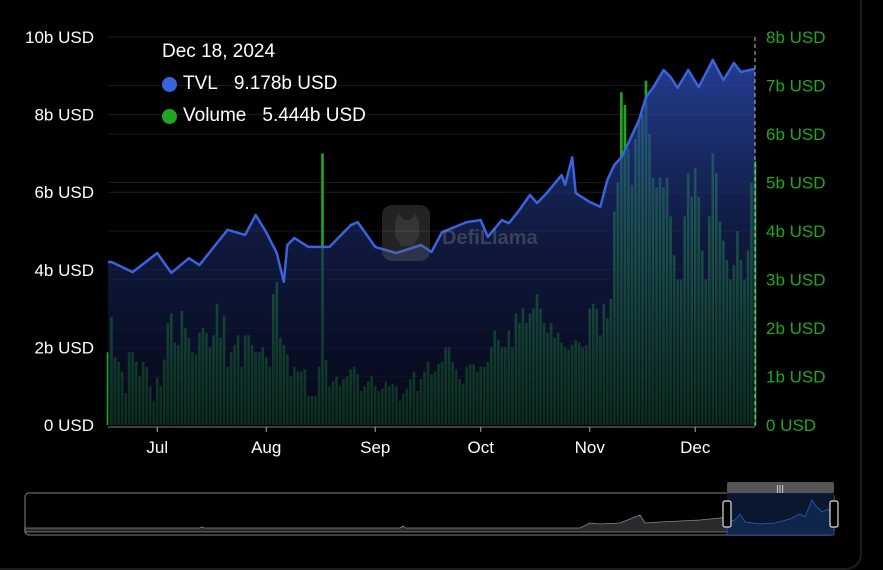  What do you see at coordinates (64, 192) in the screenshot?
I see `y-left-tick-label: 6b USD` at bounding box center [64, 192].